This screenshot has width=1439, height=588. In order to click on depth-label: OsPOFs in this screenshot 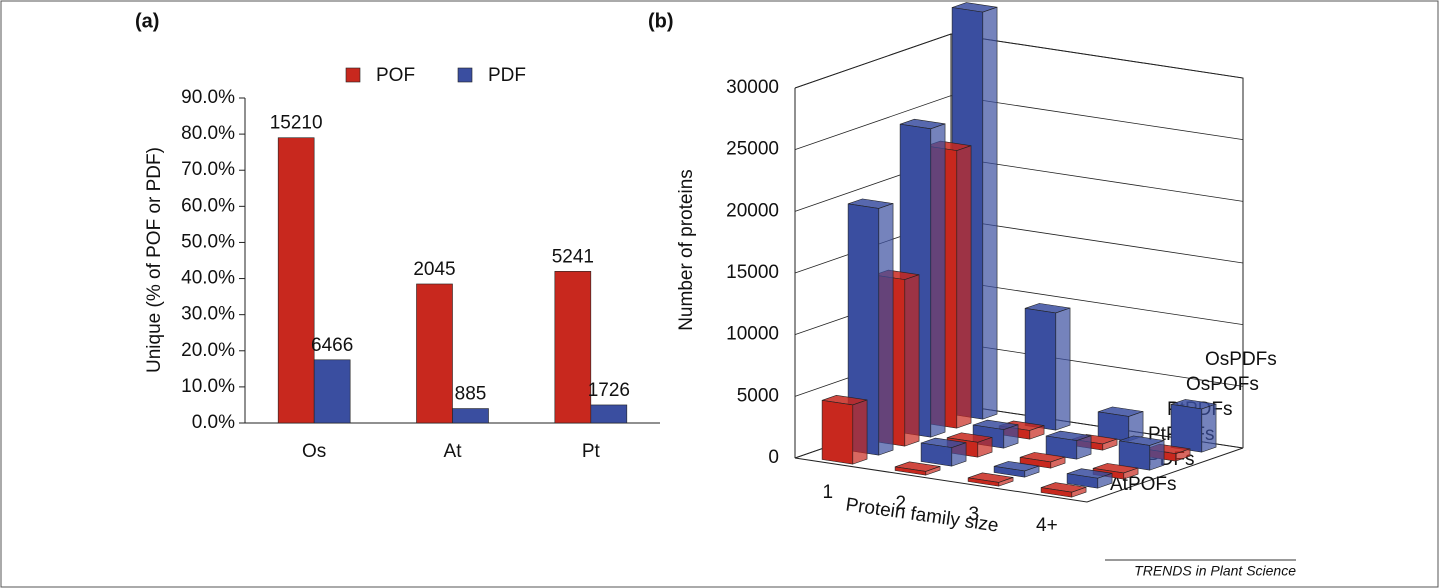, I will do `click(1222, 384)`.